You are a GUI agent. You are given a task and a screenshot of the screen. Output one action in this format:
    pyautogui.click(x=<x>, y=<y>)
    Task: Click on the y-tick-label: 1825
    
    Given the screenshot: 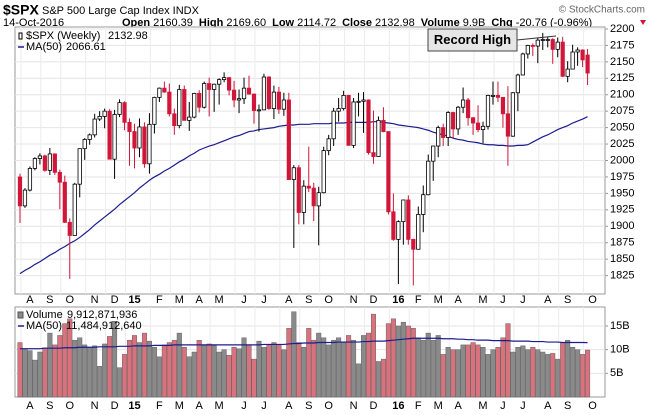 What is the action you would take?
    pyautogui.click(x=622, y=275)
    